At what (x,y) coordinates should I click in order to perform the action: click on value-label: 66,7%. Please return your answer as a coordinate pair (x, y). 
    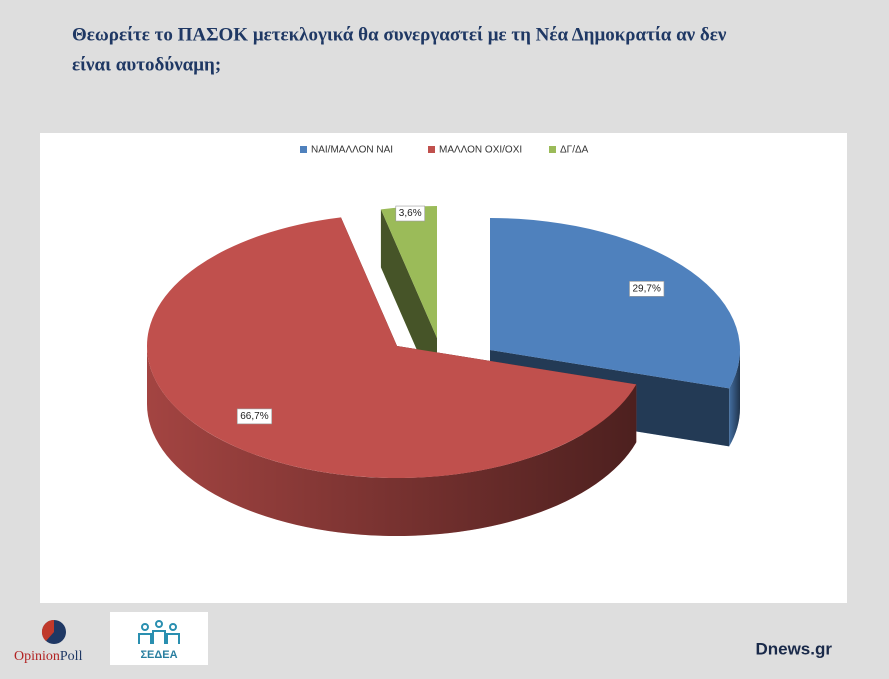
    Looking at the image, I should click on (254, 416).